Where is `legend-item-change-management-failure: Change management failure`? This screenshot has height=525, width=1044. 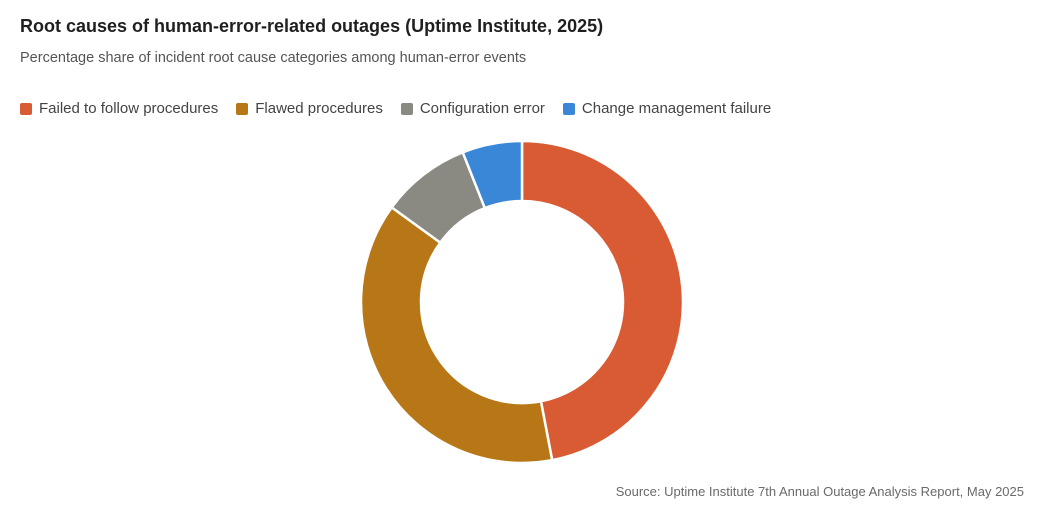 legend-item-change-management-failure: Change management failure is located at coordinates (667, 108).